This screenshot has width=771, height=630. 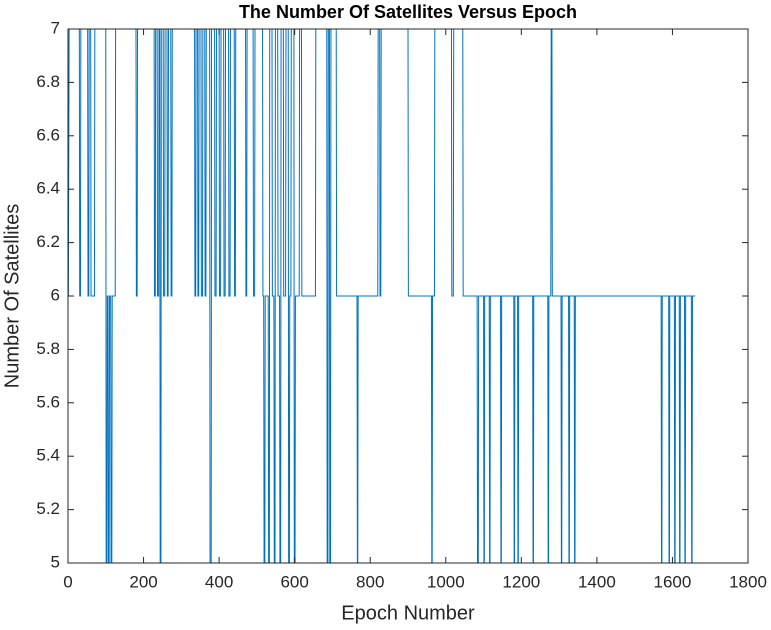 What do you see at coordinates (521, 581) in the screenshot?
I see `x-tick-label: 1200` at bounding box center [521, 581].